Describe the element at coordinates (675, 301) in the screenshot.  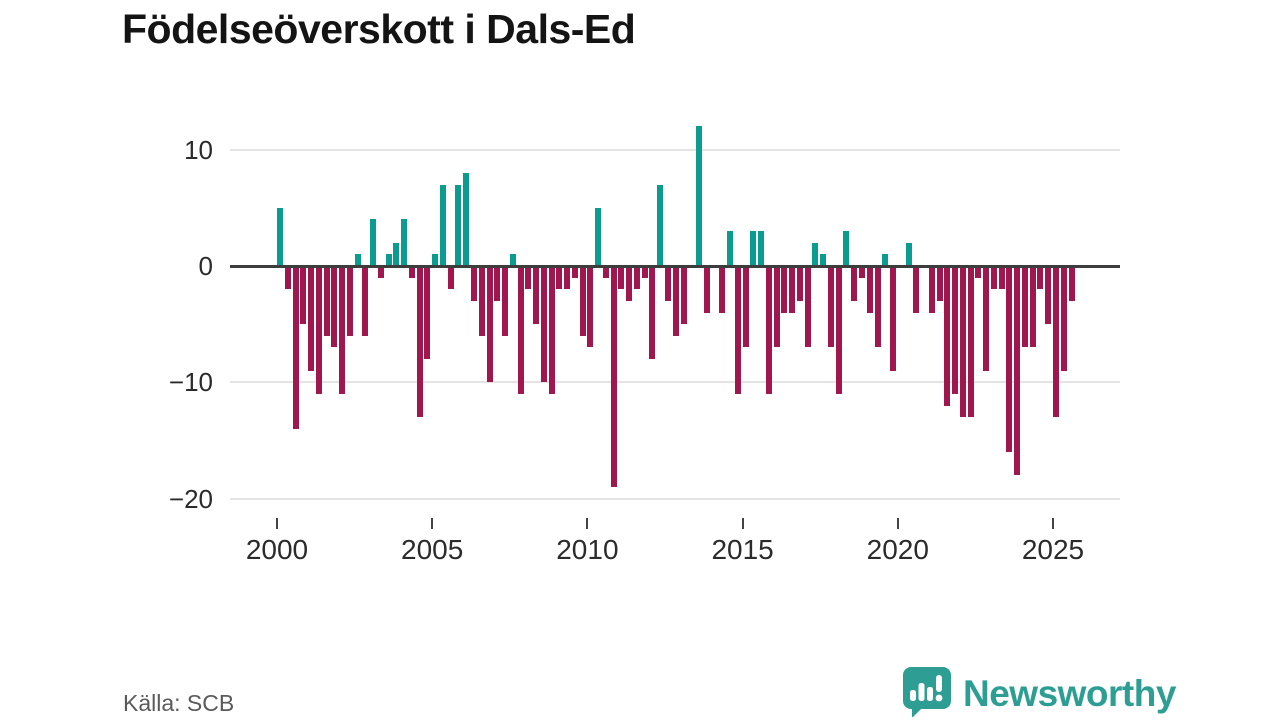
I see `bar-2012Q4` at that location.